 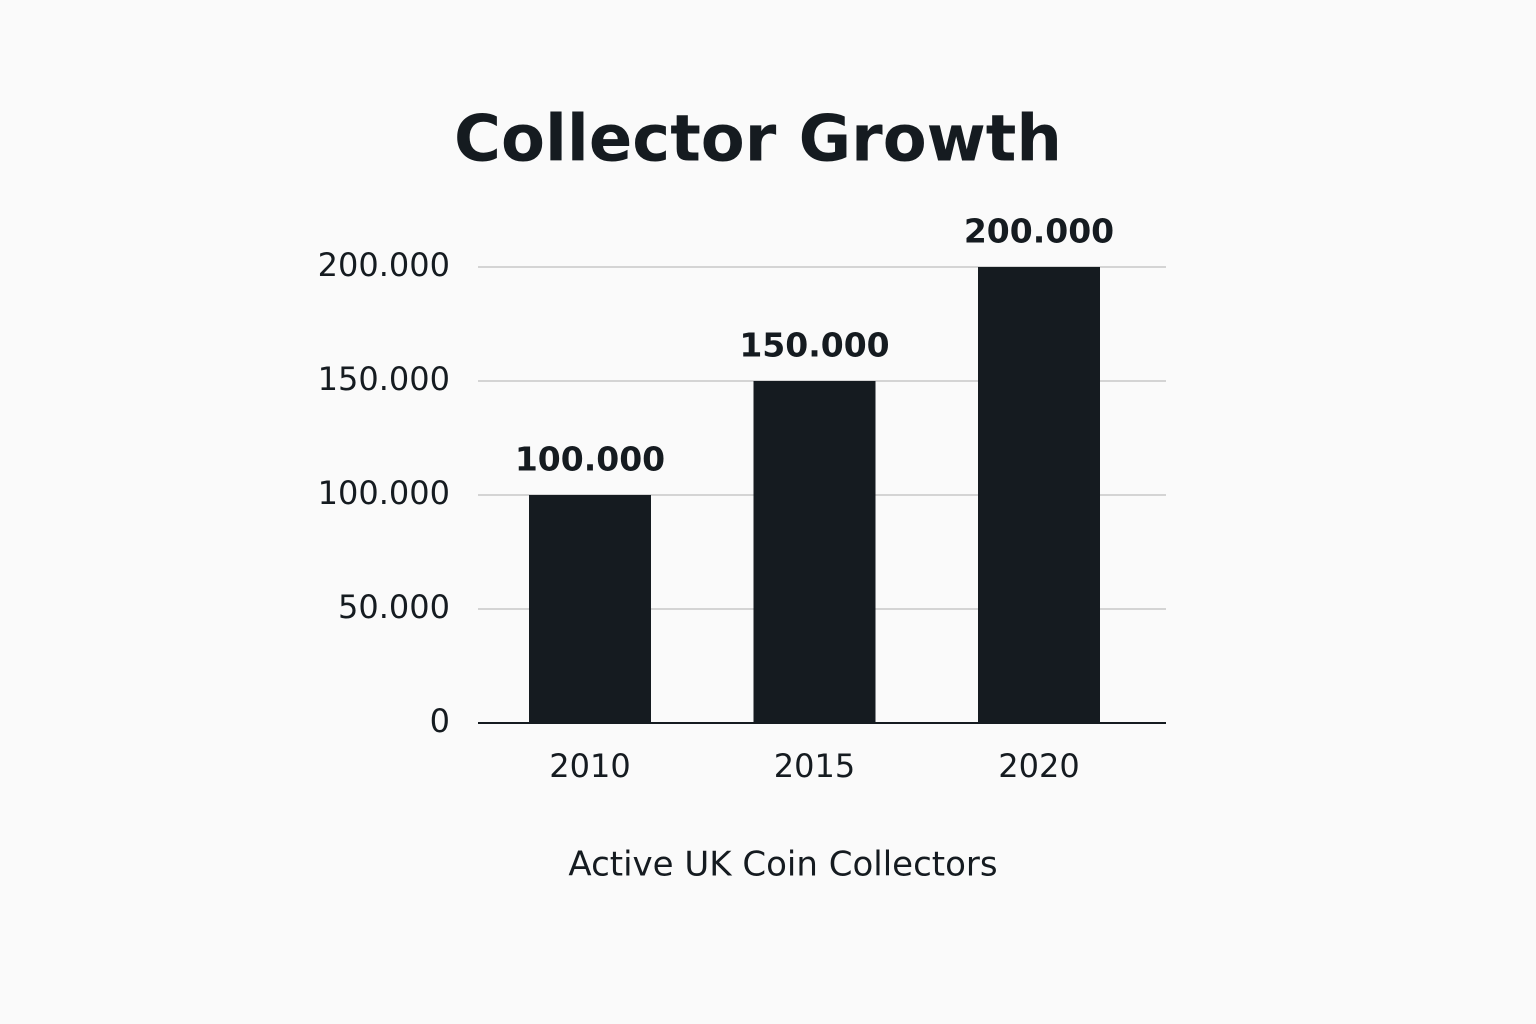 I want to click on chart-title: Collector Growth, so click(x=758, y=140).